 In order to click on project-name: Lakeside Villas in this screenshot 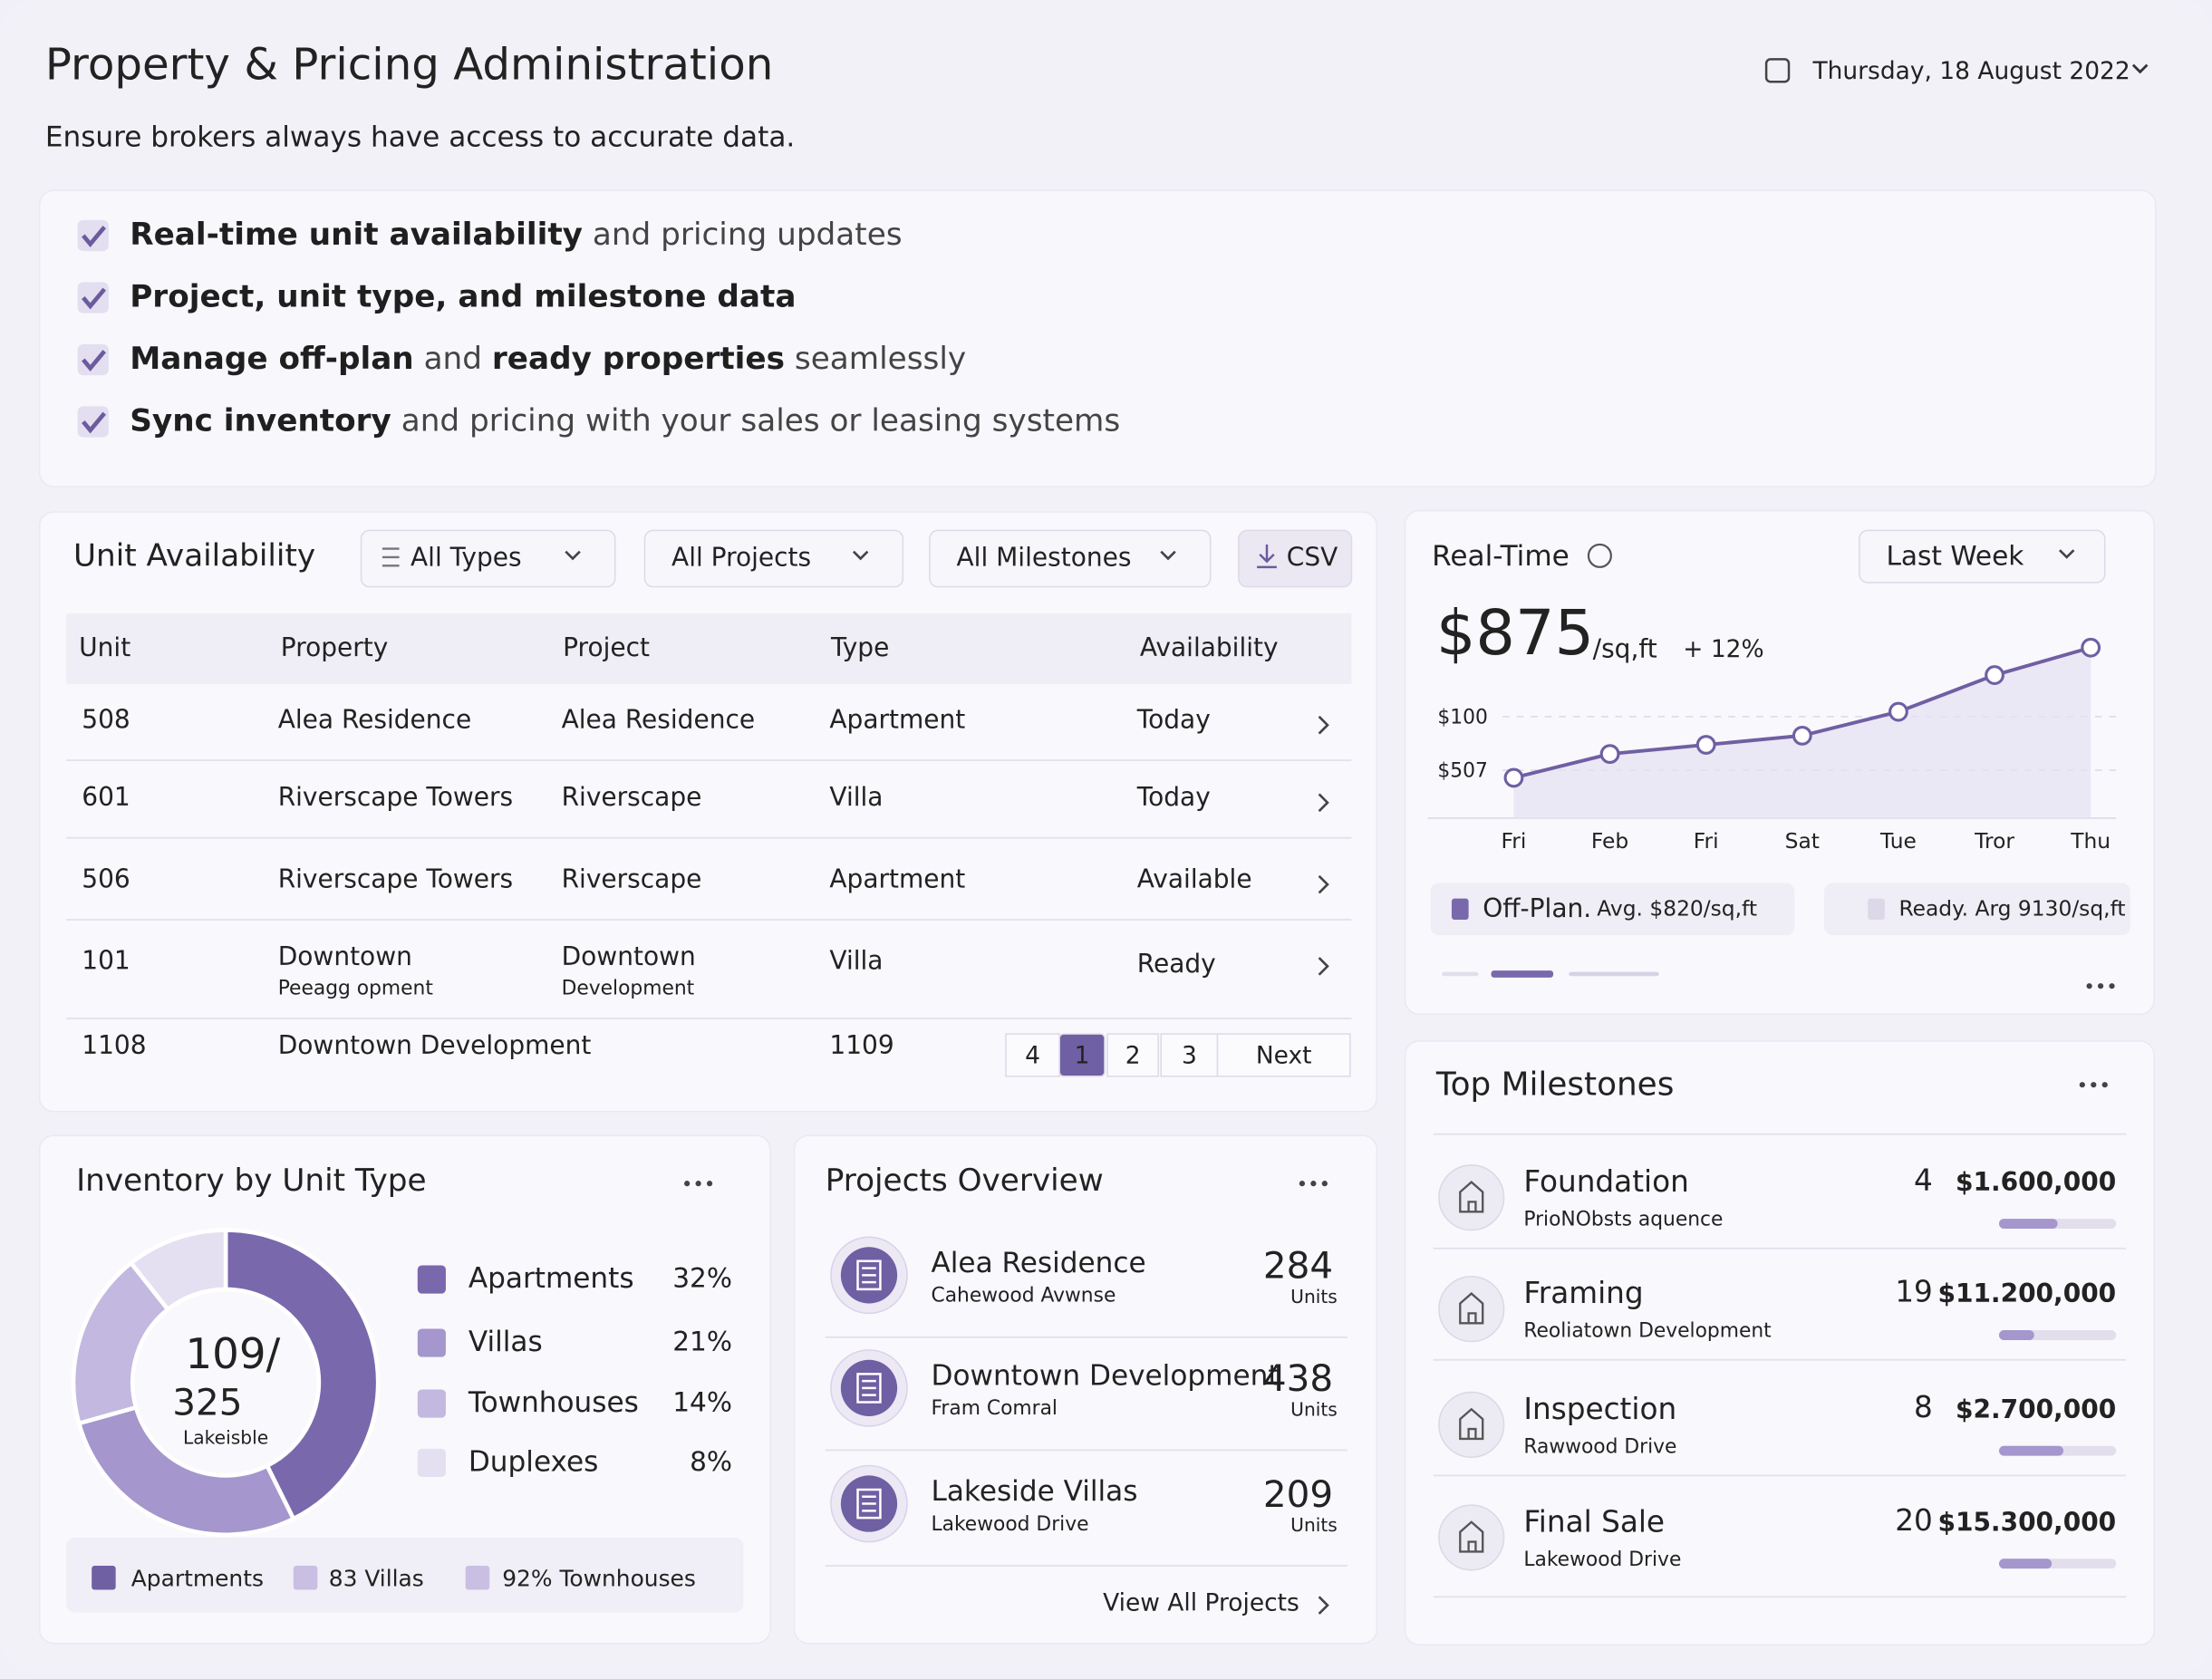, I will do `click(1034, 1491)`.